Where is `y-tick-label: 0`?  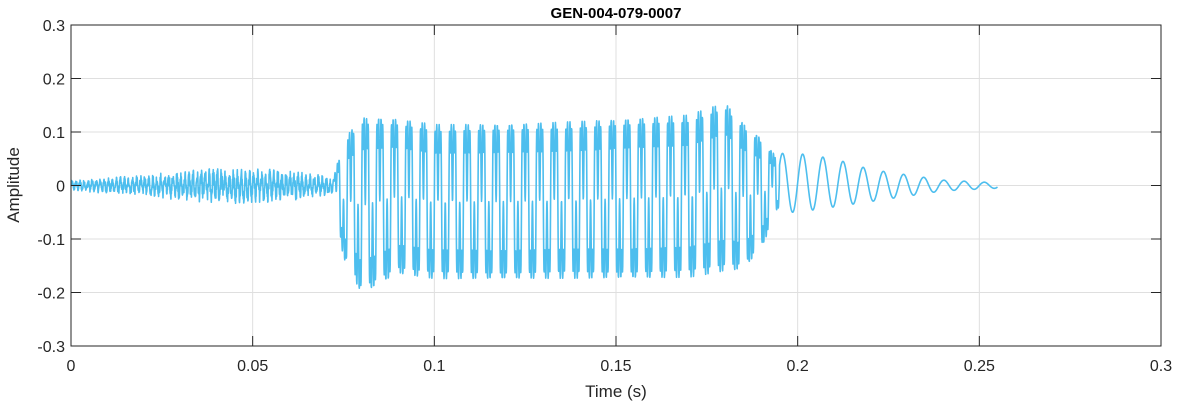 y-tick-label: 0 is located at coordinates (60, 187).